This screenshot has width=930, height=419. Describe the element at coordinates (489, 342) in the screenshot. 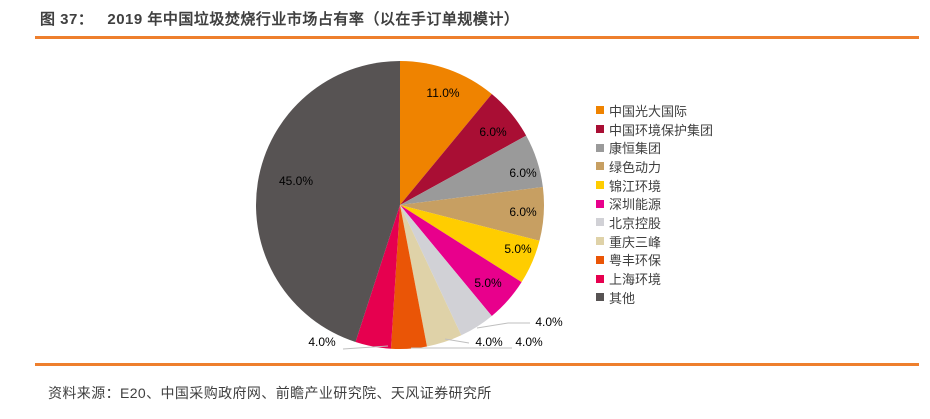

I see `percent-label-7: 4.0%` at that location.